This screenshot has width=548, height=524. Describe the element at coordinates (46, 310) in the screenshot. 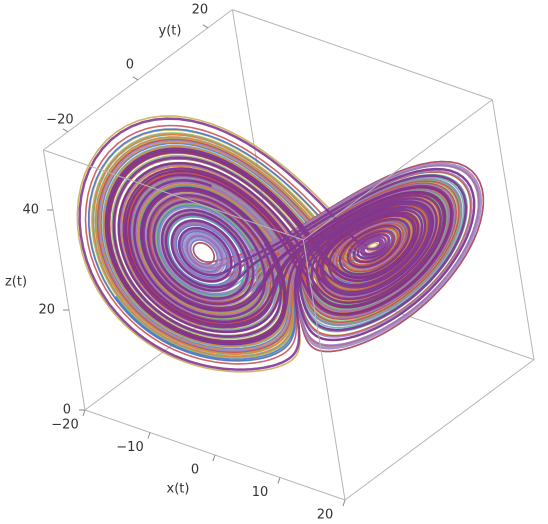

I see `z-tick-label: 20` at that location.